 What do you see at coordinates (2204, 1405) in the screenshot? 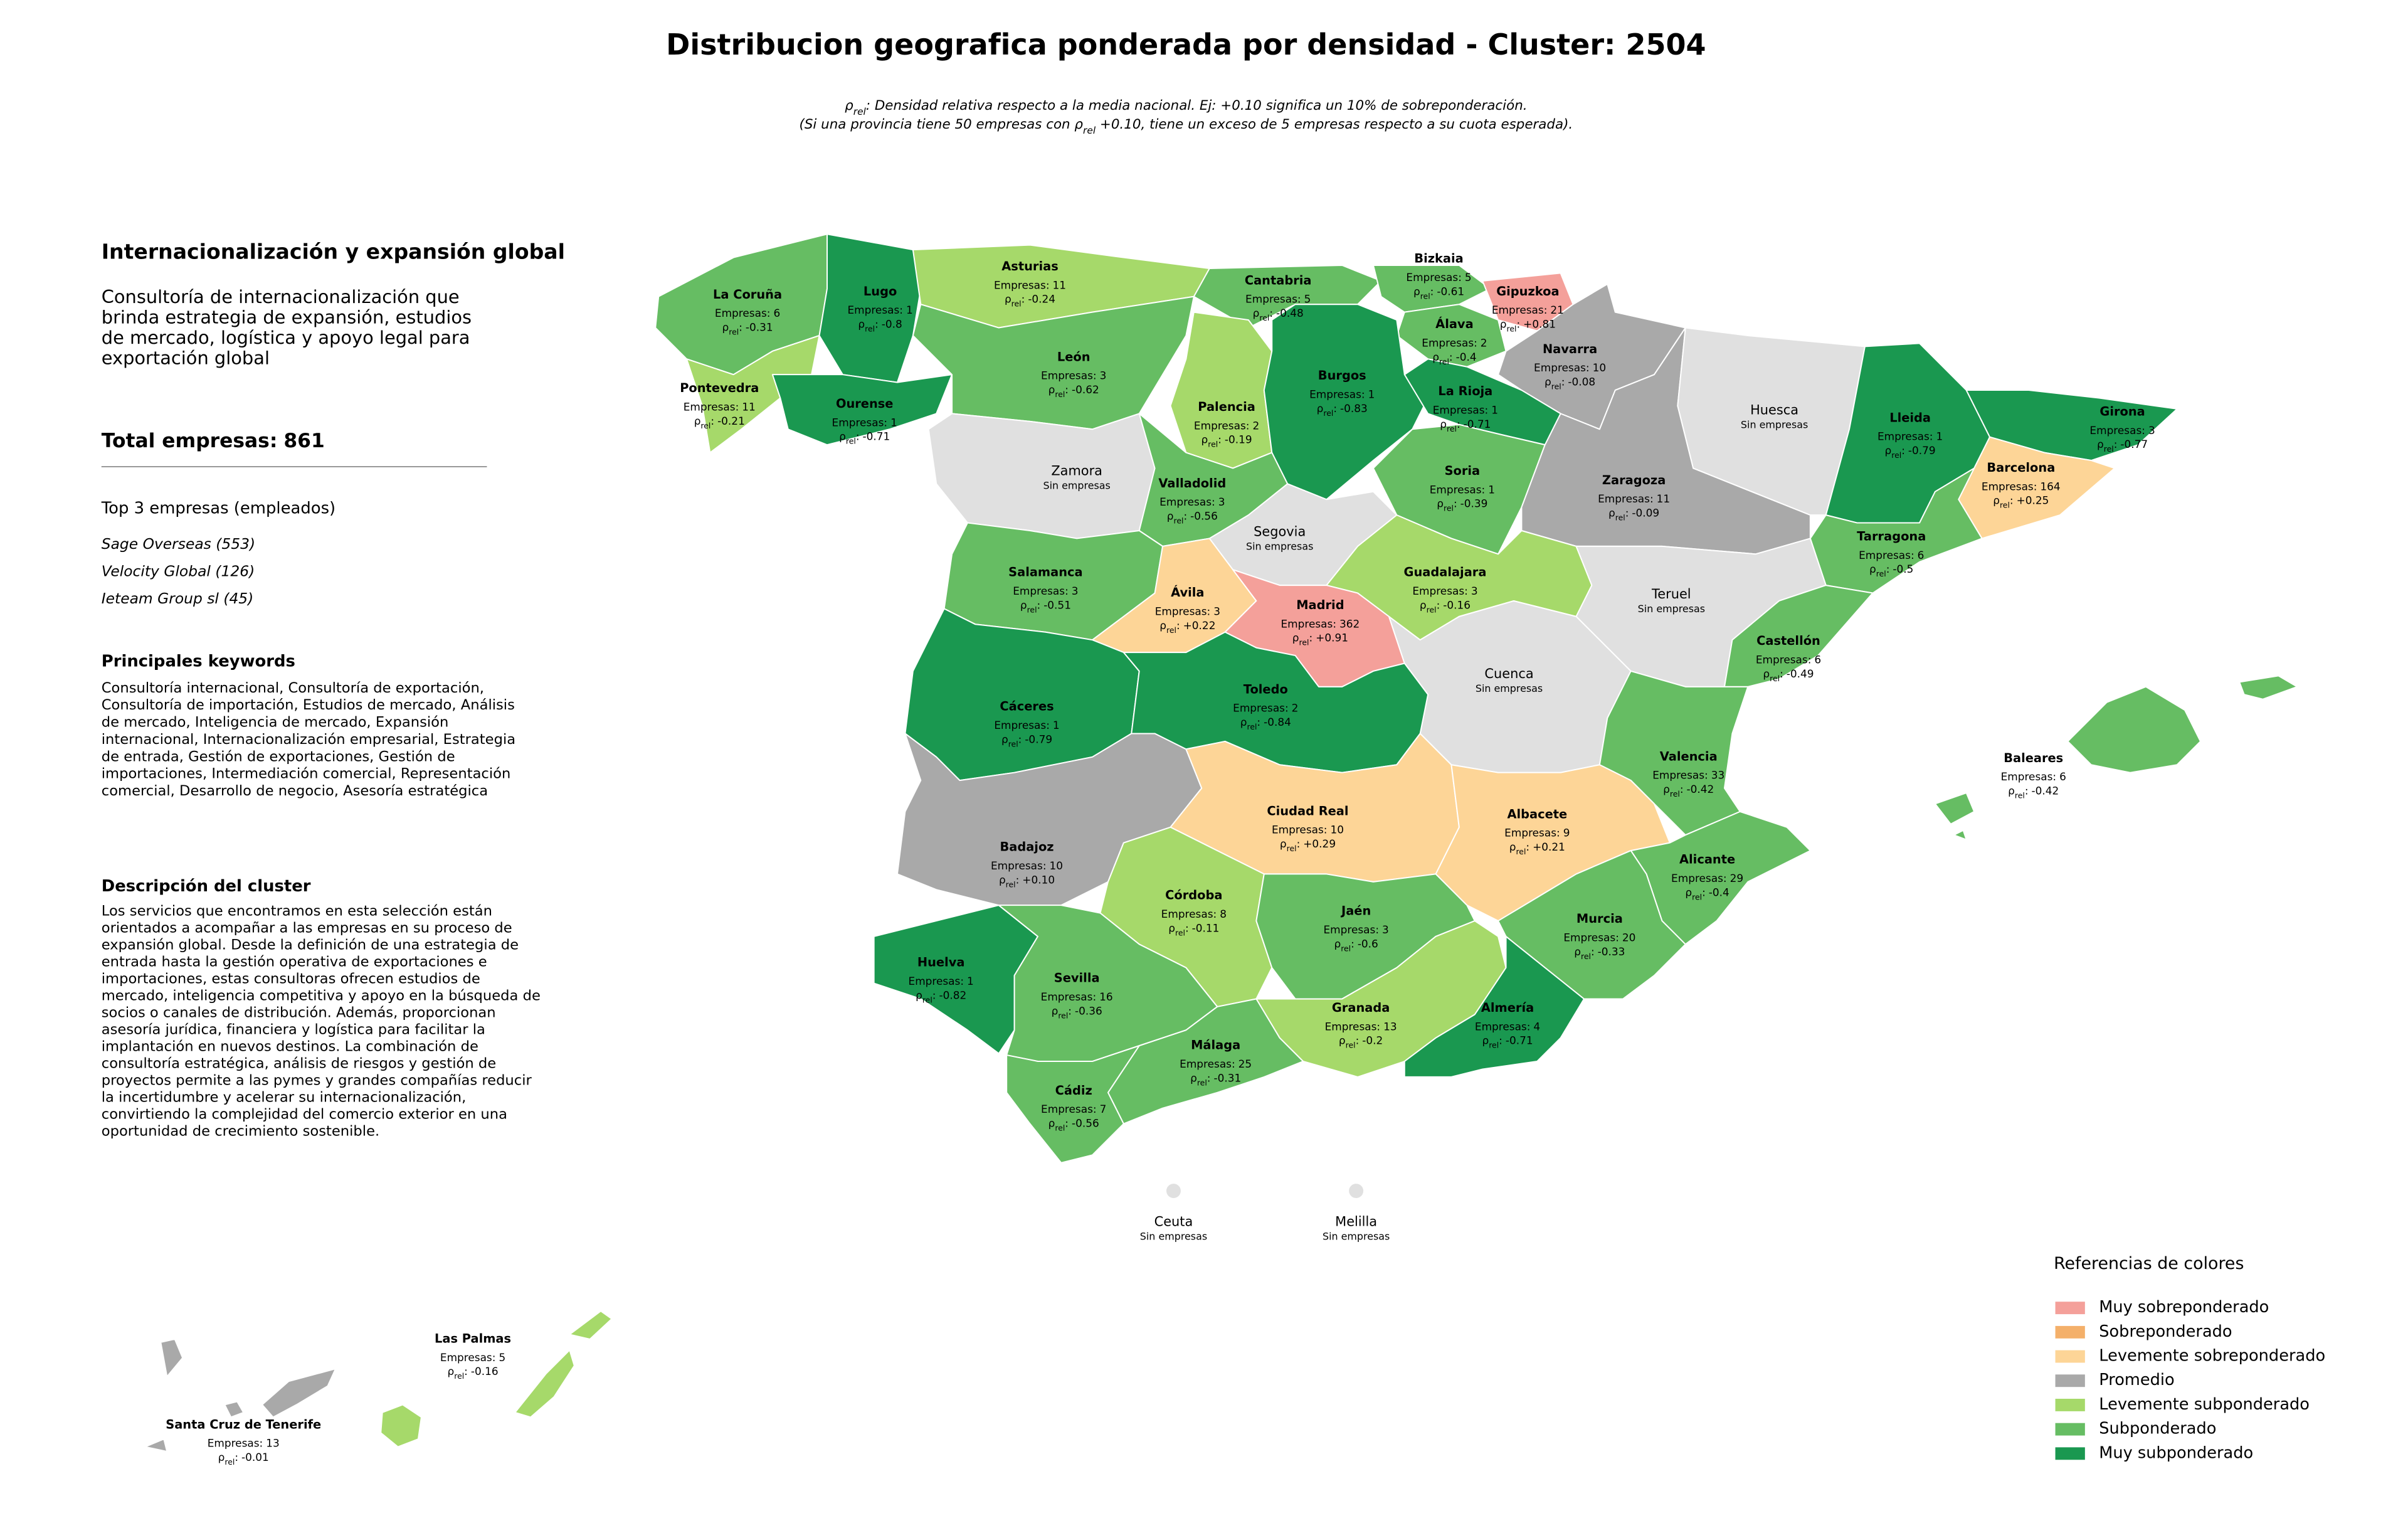
I see `legend-label: Levemente subponderado` at bounding box center [2204, 1405].